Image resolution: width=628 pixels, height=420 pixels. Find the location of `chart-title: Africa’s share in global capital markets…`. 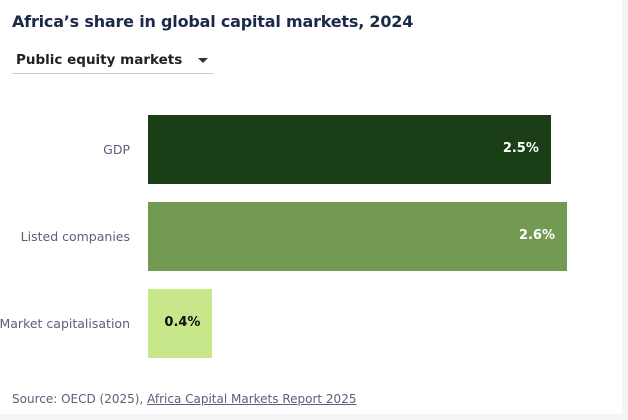

chart-title: Africa’s share in global capital markets… is located at coordinates (213, 21).